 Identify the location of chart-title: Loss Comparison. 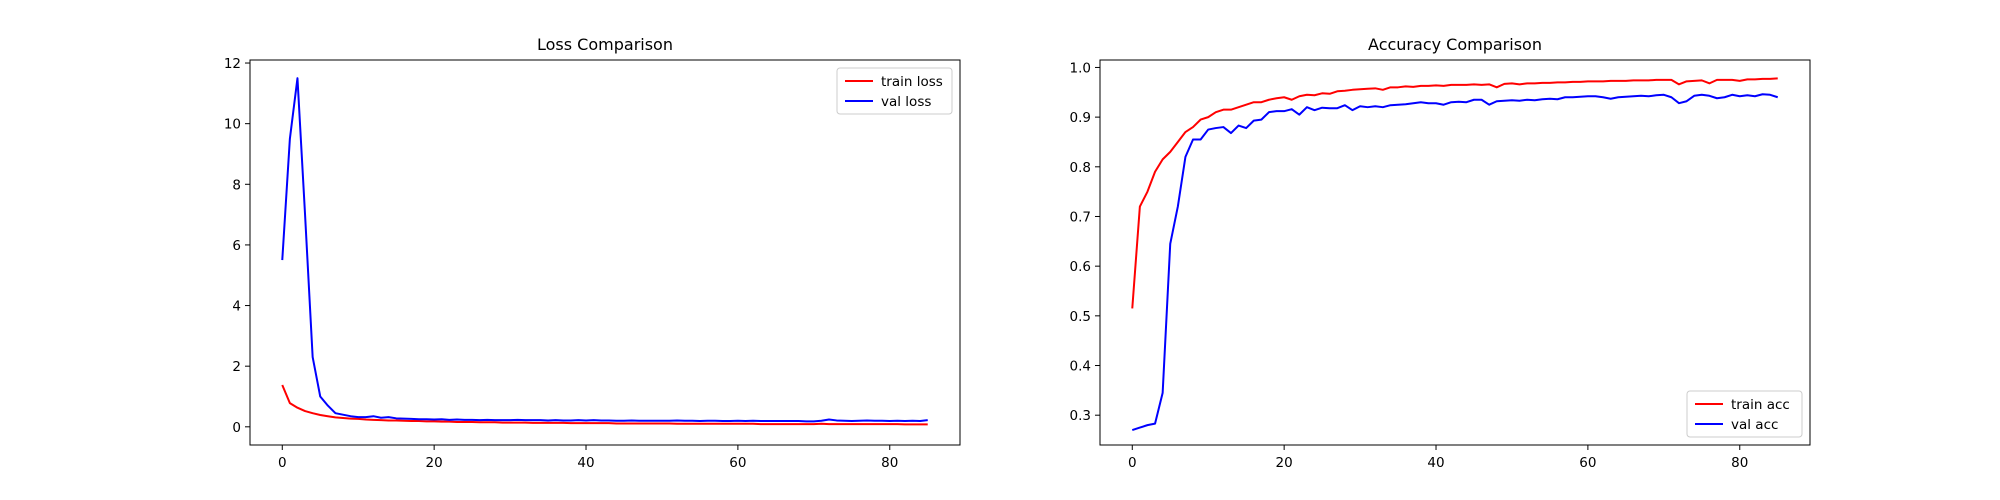
(605, 44).